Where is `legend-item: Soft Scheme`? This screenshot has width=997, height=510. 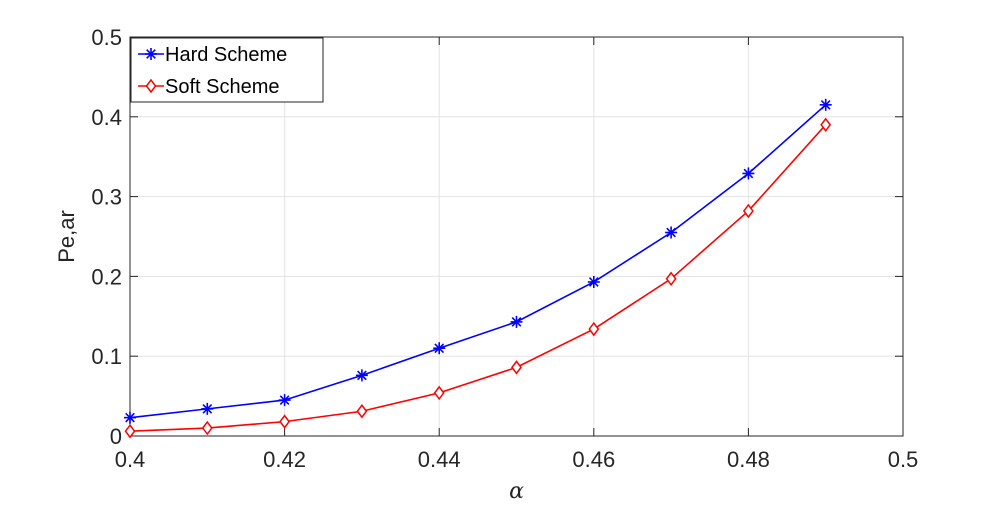
legend-item: Soft Scheme is located at coordinates (209, 87).